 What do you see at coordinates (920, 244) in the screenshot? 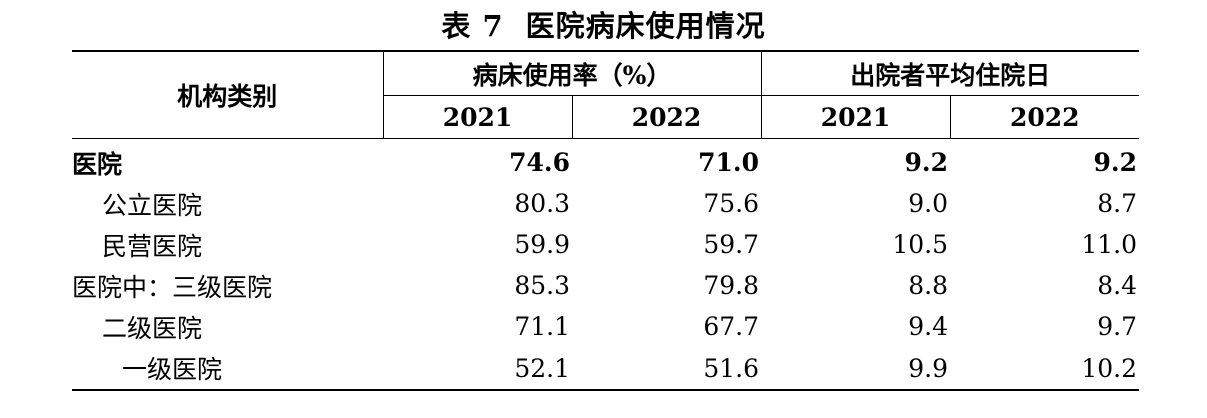
I see `cell-value: 10.5` at bounding box center [920, 244].